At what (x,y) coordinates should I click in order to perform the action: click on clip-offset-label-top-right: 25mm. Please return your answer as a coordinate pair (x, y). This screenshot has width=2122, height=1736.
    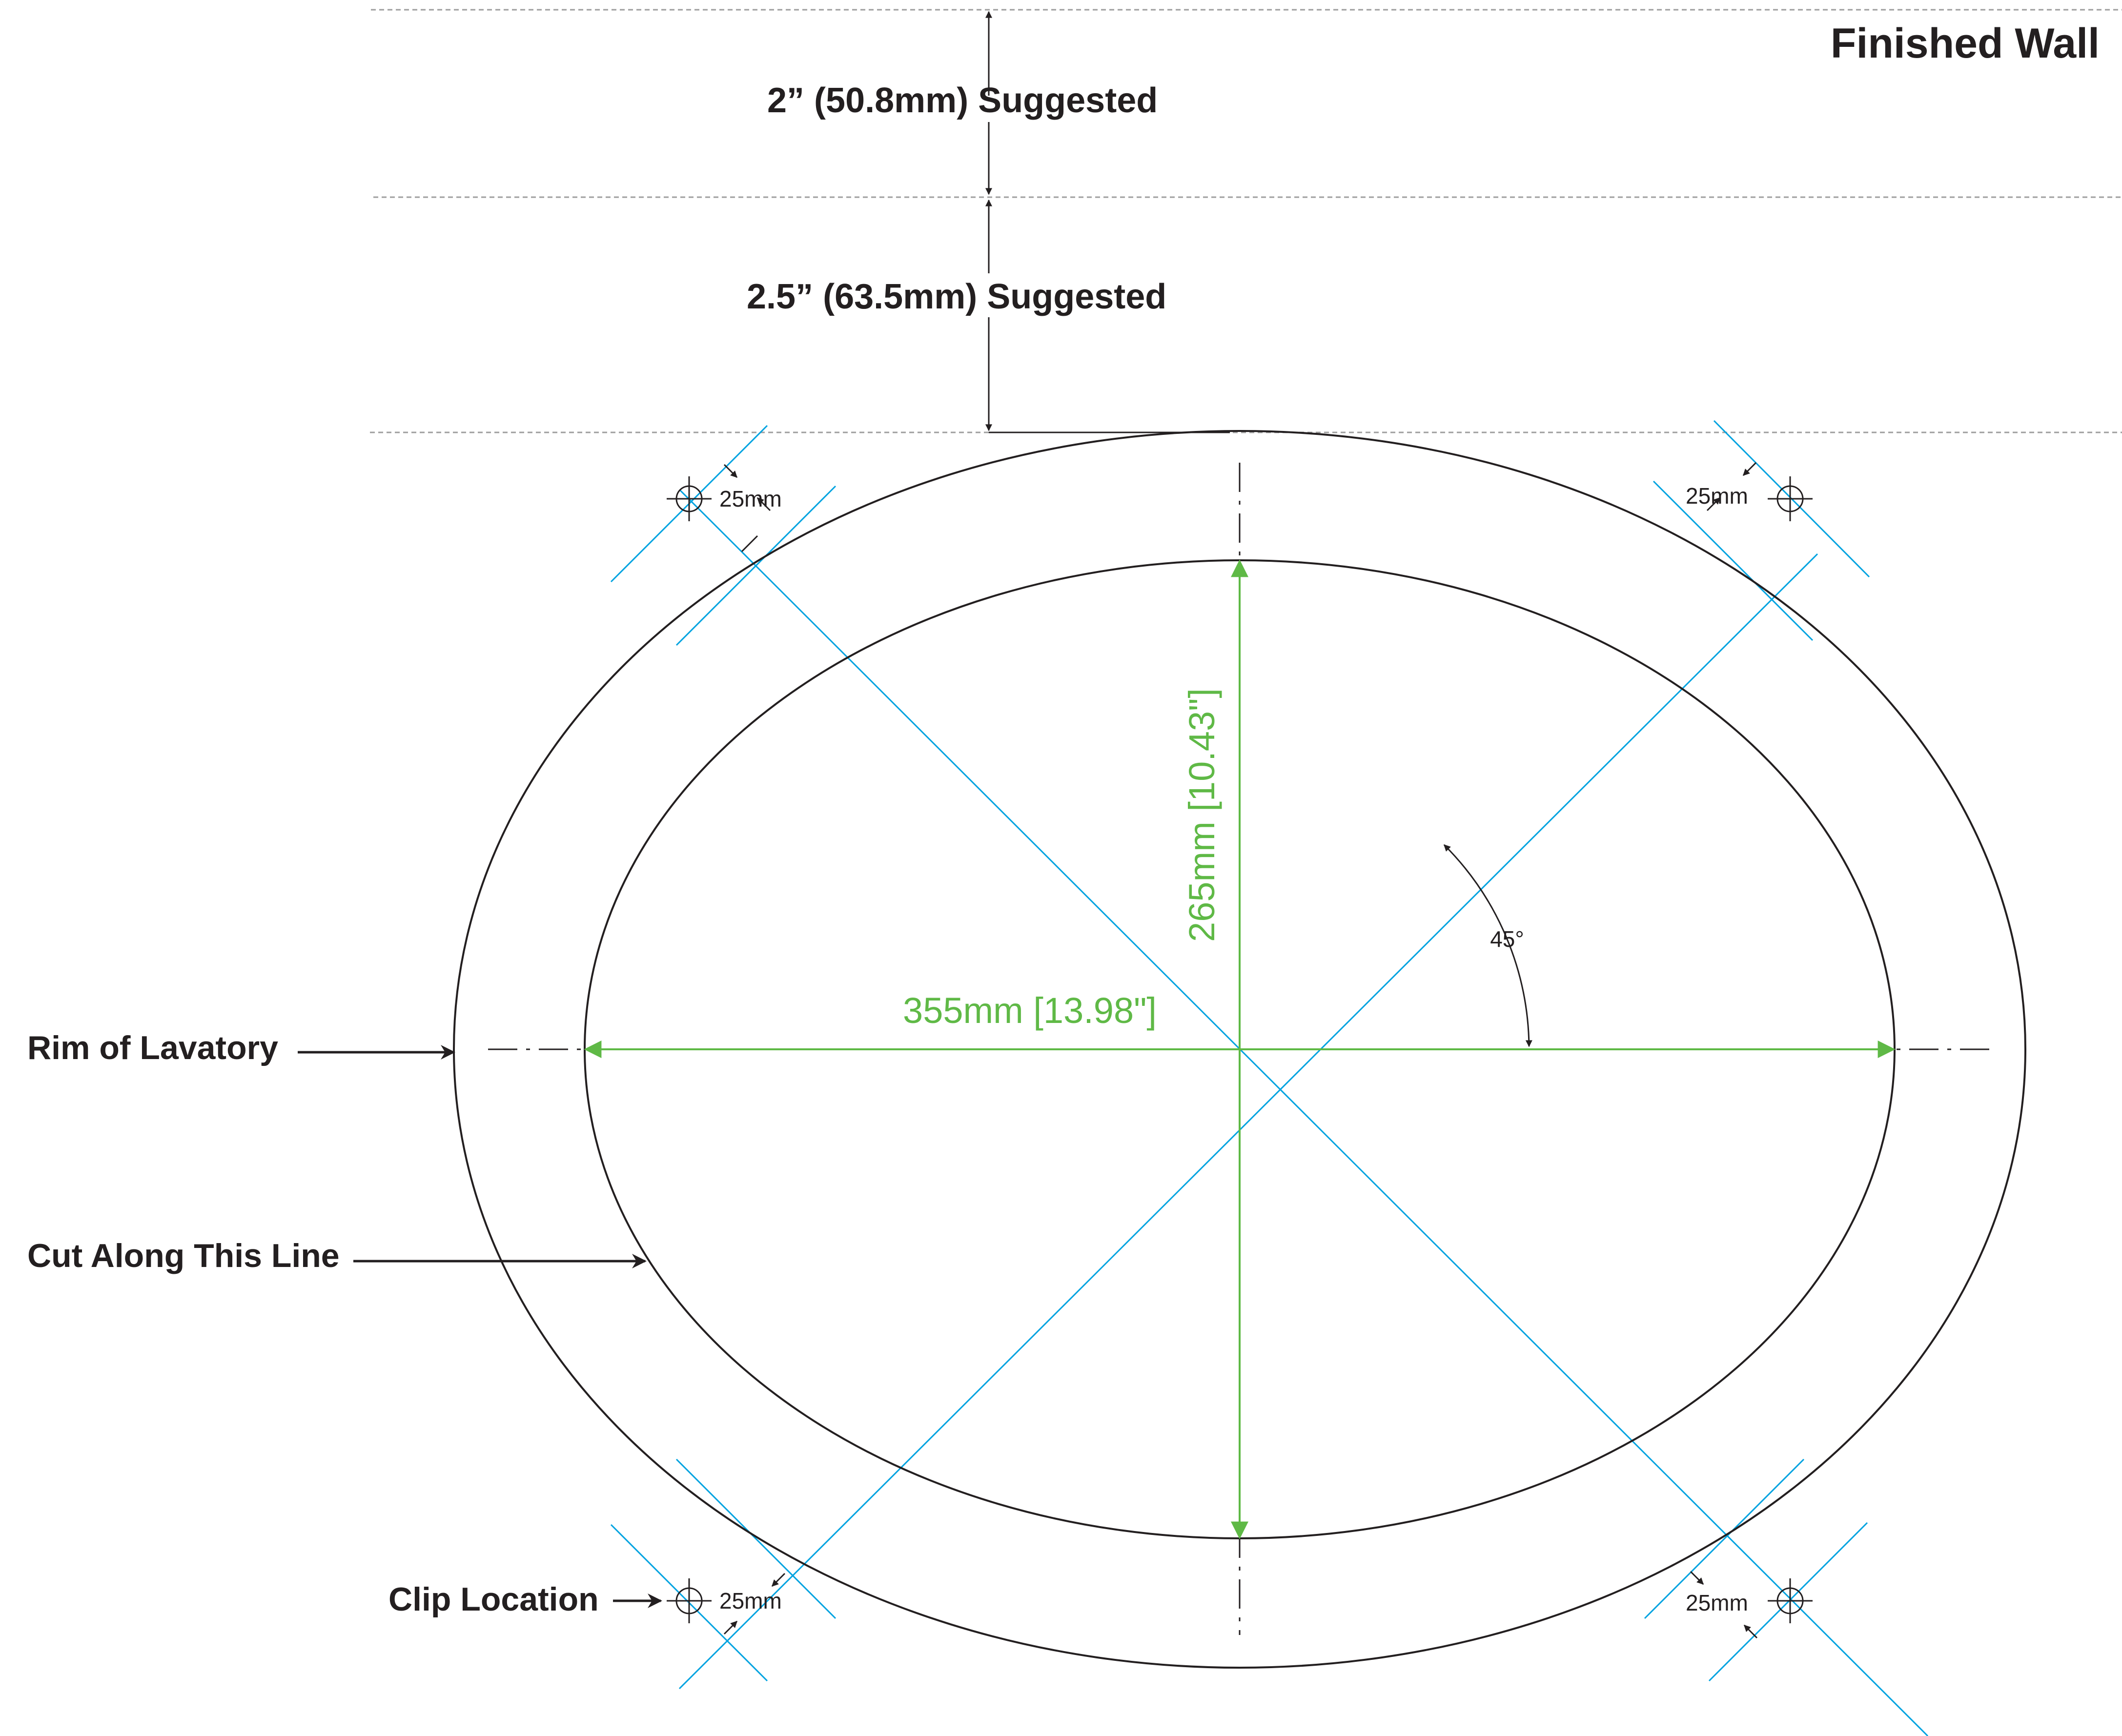
    Looking at the image, I should click on (1717, 496).